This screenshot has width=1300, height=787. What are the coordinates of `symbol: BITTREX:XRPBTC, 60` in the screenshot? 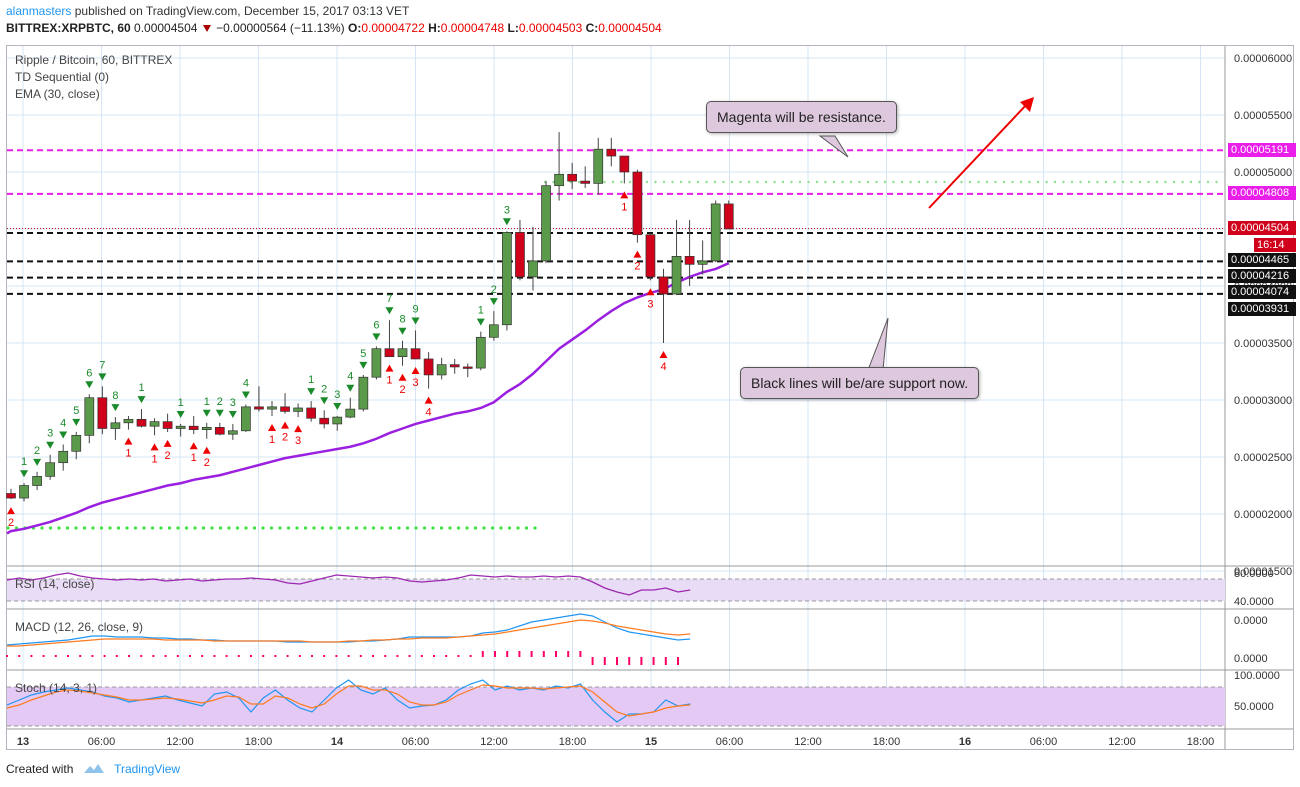 It's located at (68, 28).